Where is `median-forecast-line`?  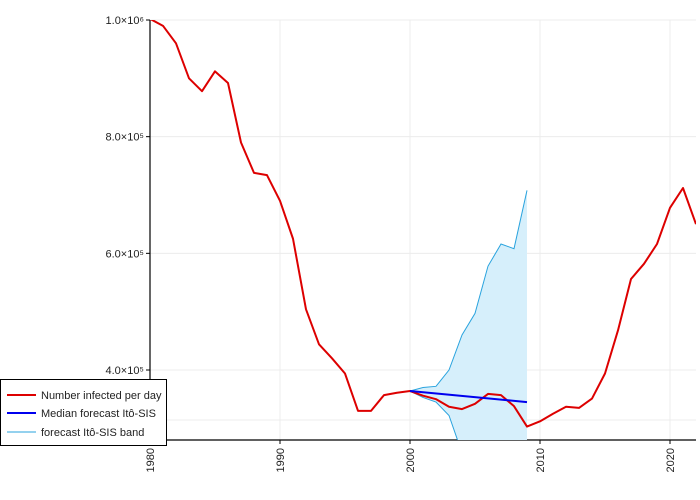
median-forecast-line is located at coordinates (468, 397).